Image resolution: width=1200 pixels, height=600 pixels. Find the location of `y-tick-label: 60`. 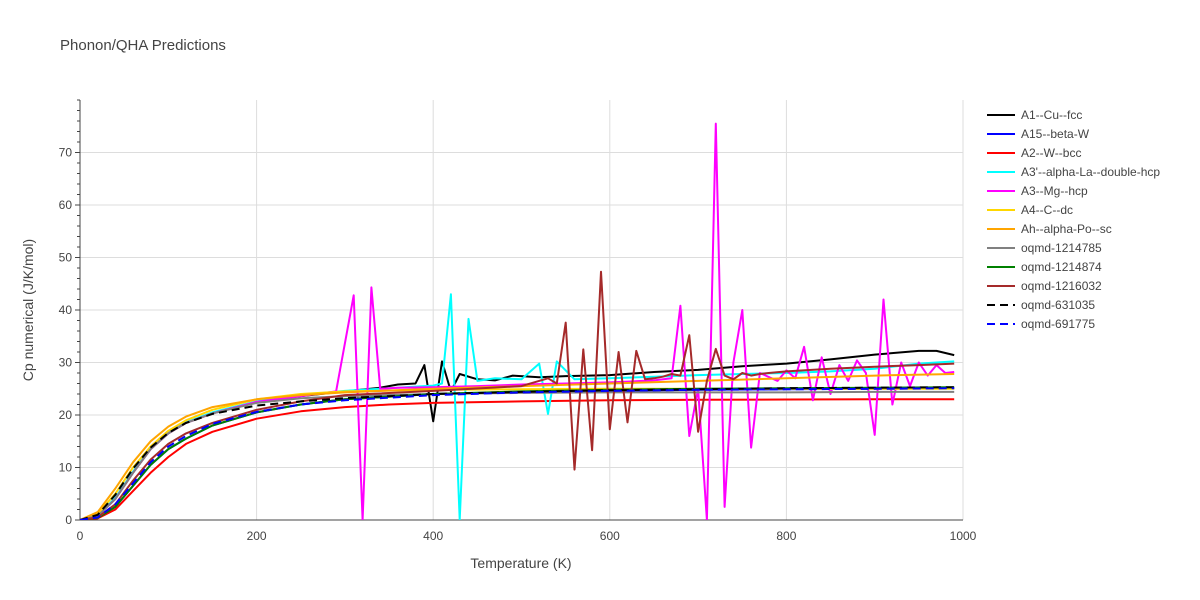

y-tick-label: 60 is located at coordinates (66, 205).